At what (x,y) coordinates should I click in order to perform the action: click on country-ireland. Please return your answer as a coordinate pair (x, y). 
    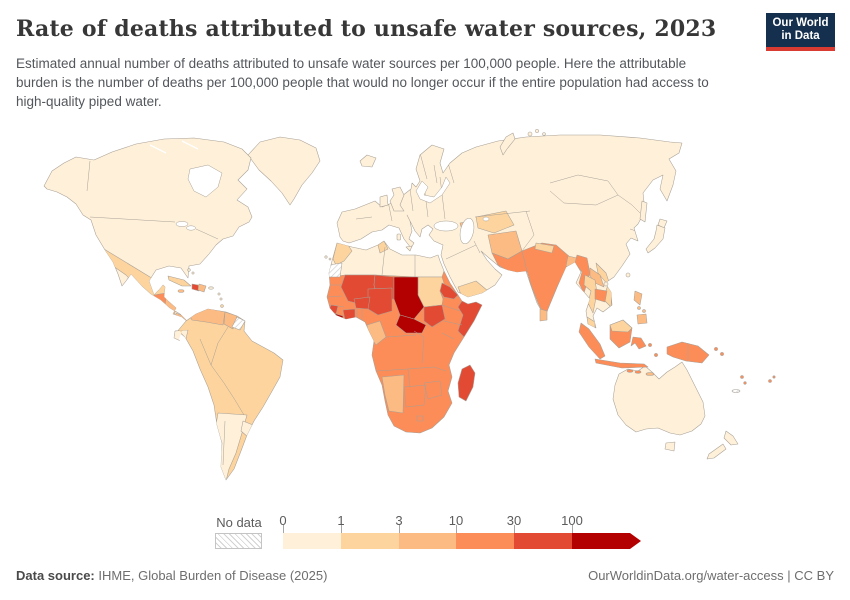
    Looking at the image, I should click on (384, 201).